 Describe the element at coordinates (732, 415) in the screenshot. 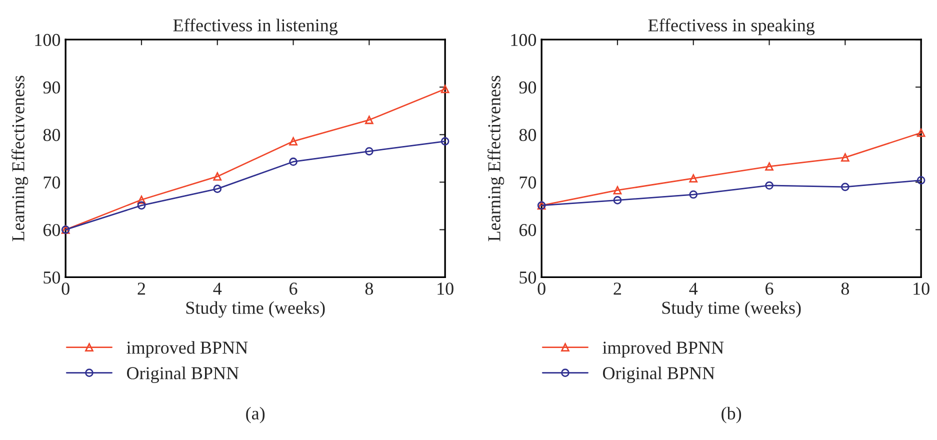

I see `text: (b)` at that location.